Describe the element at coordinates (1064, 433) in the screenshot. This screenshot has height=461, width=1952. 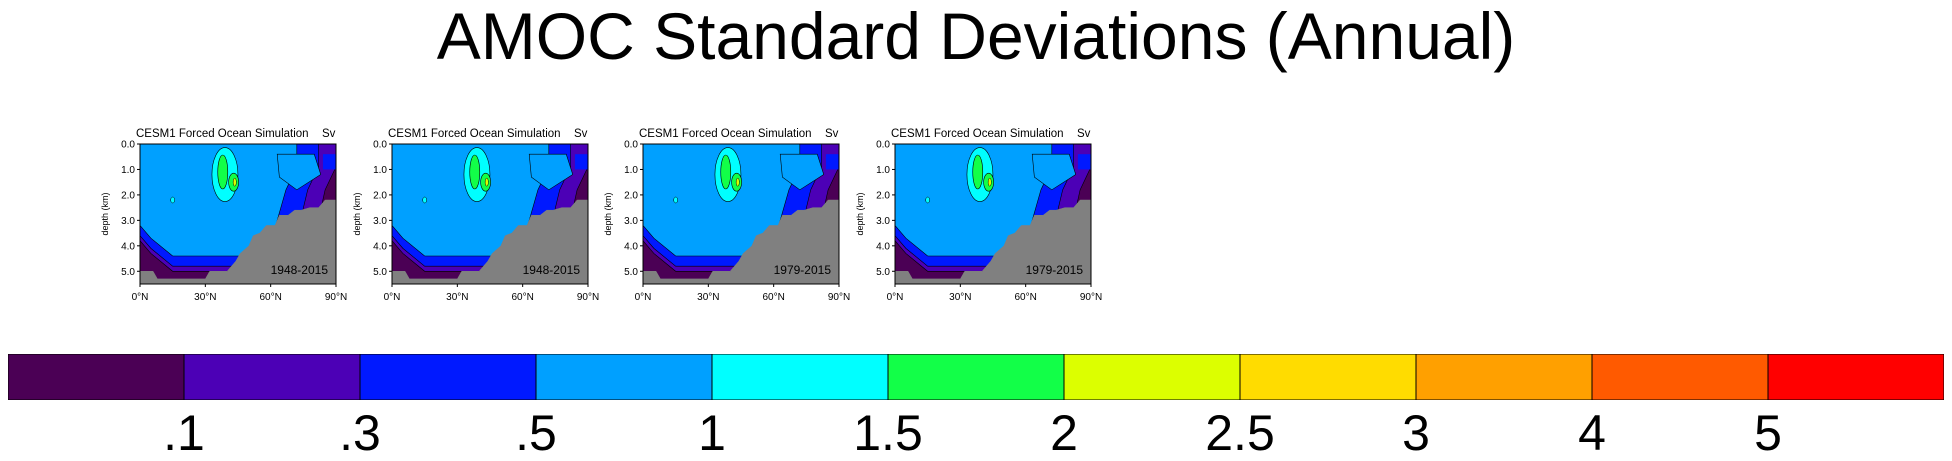
I see `colorbar-label: 2` at that location.